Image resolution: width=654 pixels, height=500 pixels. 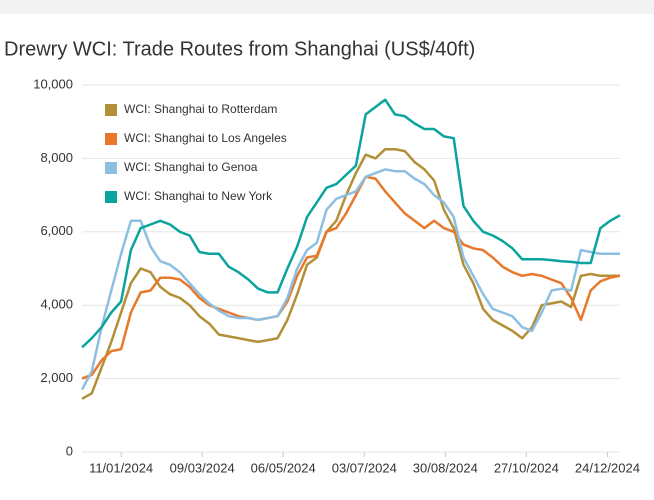 What do you see at coordinates (53, 83) in the screenshot?
I see `y-tick-label: 10,000` at bounding box center [53, 83].